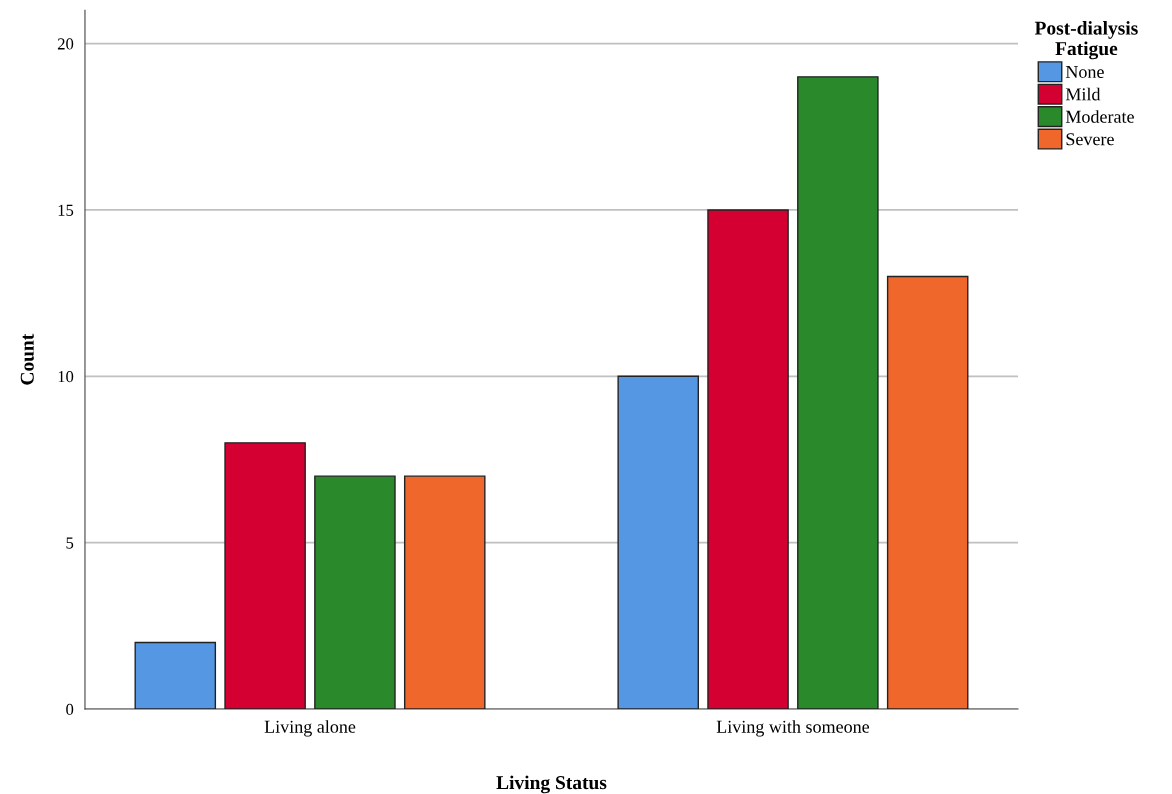 The image size is (1172, 794). Describe the element at coordinates (1084, 71) in the screenshot. I see `legend-label: None` at that location.